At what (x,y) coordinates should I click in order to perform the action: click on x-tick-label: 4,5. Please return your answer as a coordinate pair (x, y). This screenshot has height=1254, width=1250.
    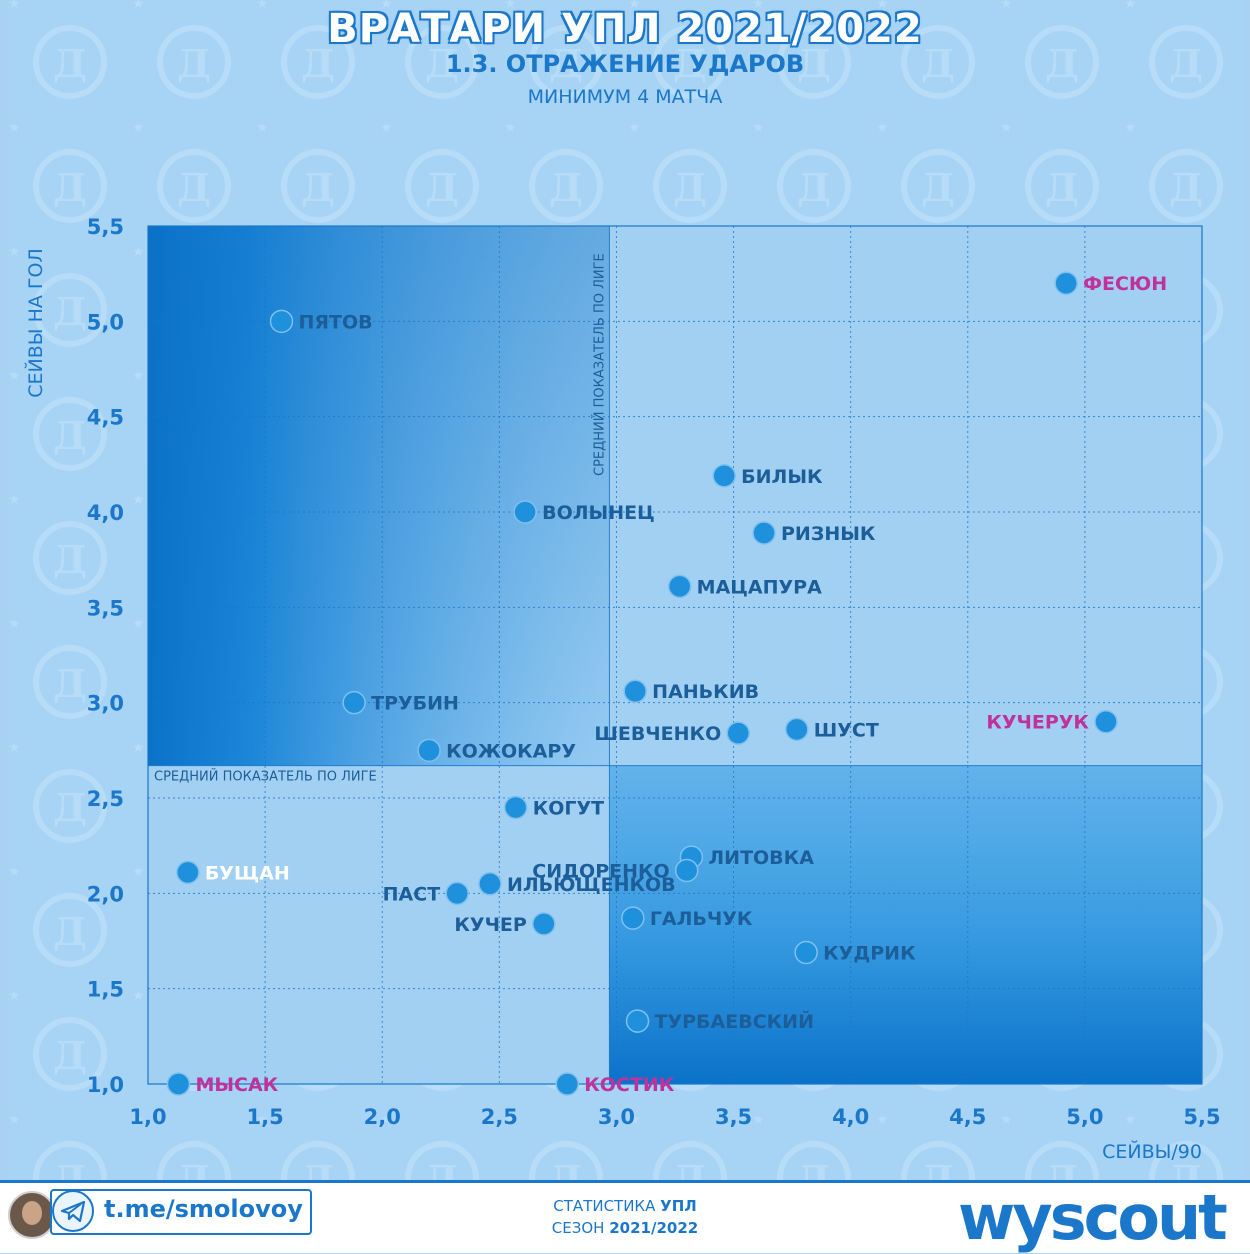
    Looking at the image, I should click on (967, 1117).